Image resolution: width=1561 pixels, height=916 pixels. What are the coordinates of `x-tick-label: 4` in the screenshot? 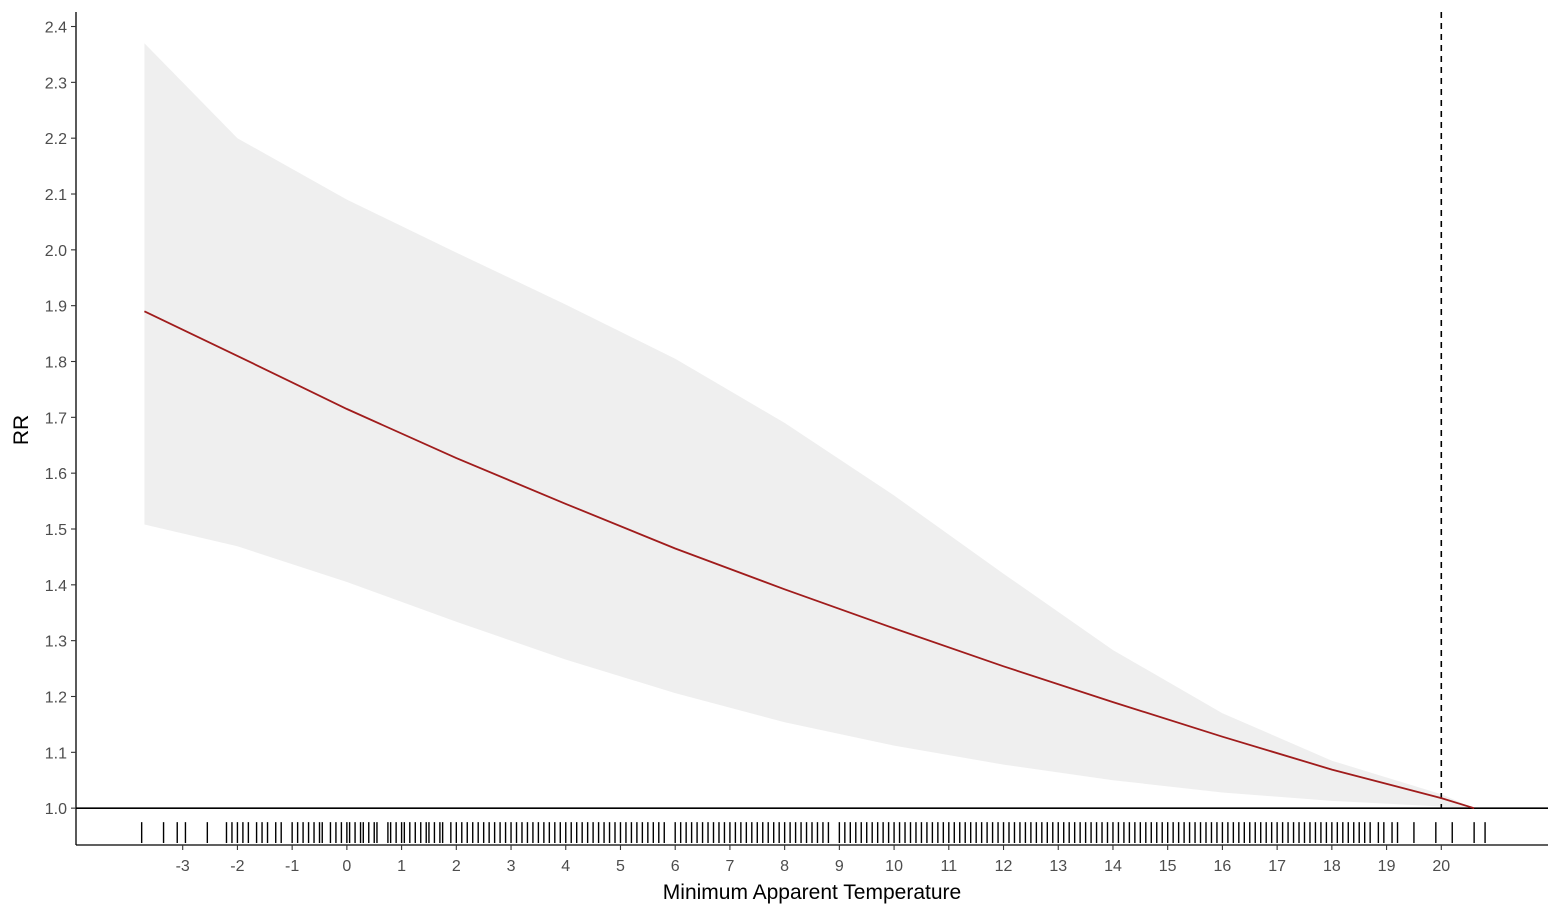 It's located at (565, 866).